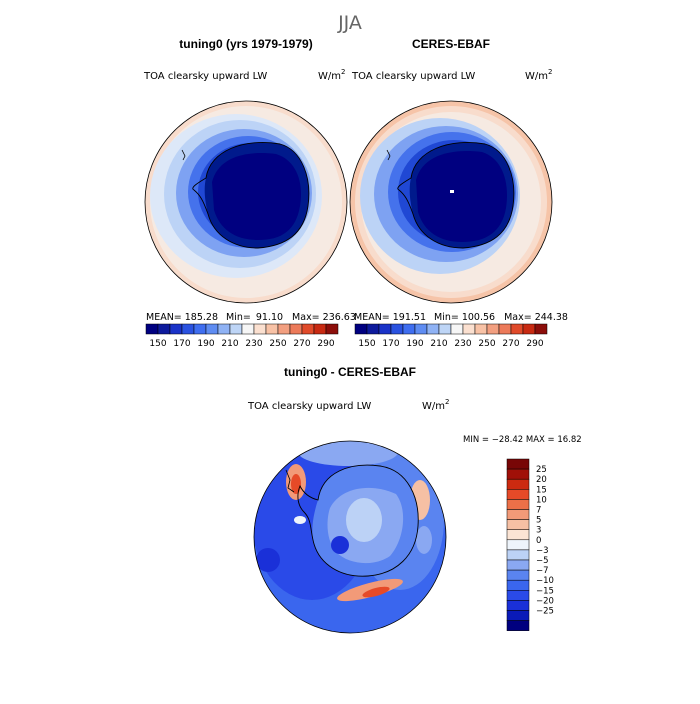  Describe the element at coordinates (542, 571) in the screenshot. I see `colorbar-tick-label: −7` at that location.